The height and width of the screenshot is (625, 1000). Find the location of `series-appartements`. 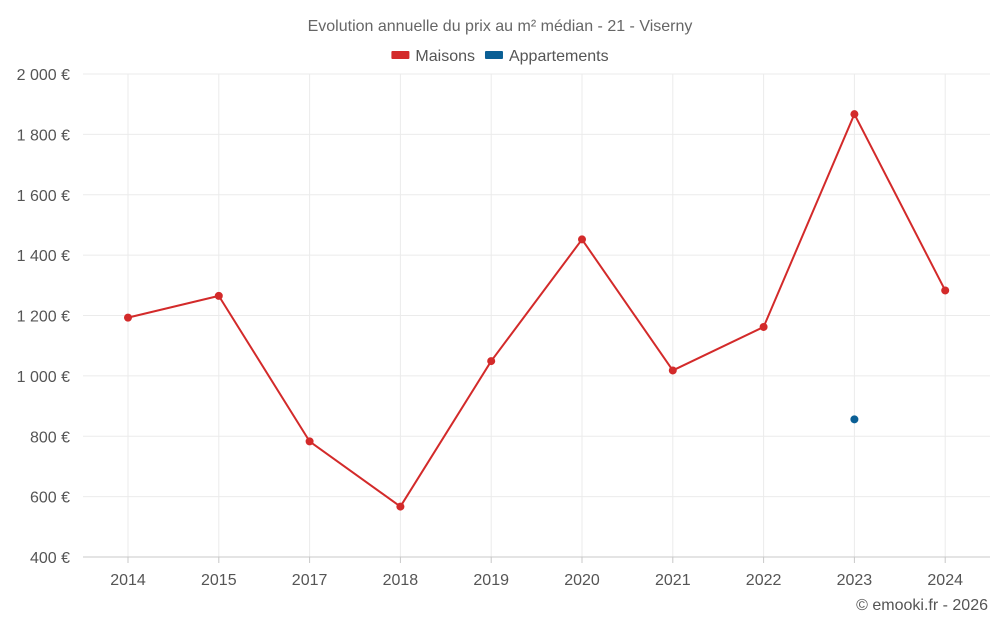

series-appartements is located at coordinates (854, 419).